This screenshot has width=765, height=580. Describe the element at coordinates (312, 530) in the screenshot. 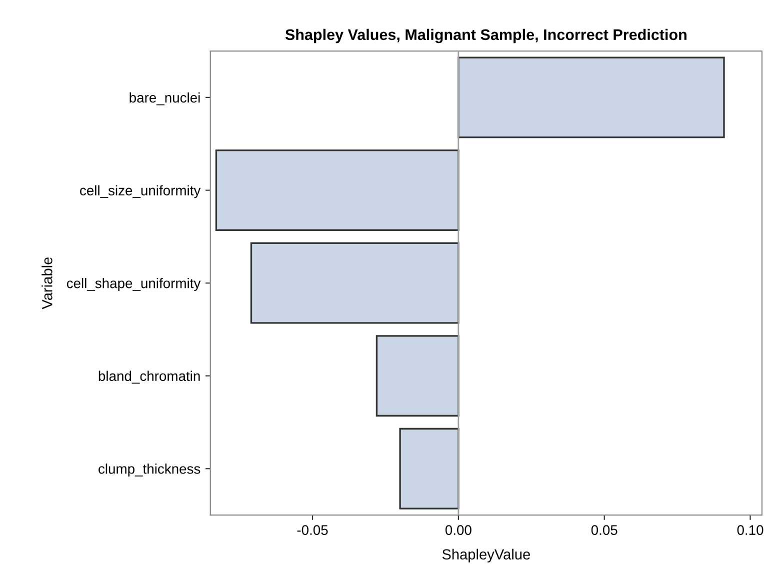

I see `x-tick-label: -0.05` at that location.